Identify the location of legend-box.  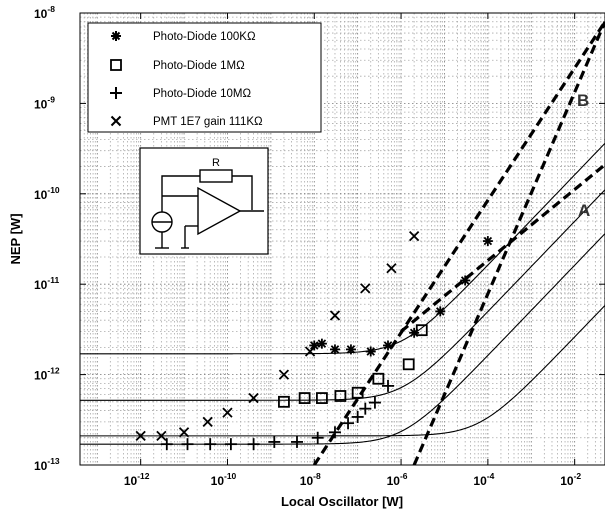
(204, 77).